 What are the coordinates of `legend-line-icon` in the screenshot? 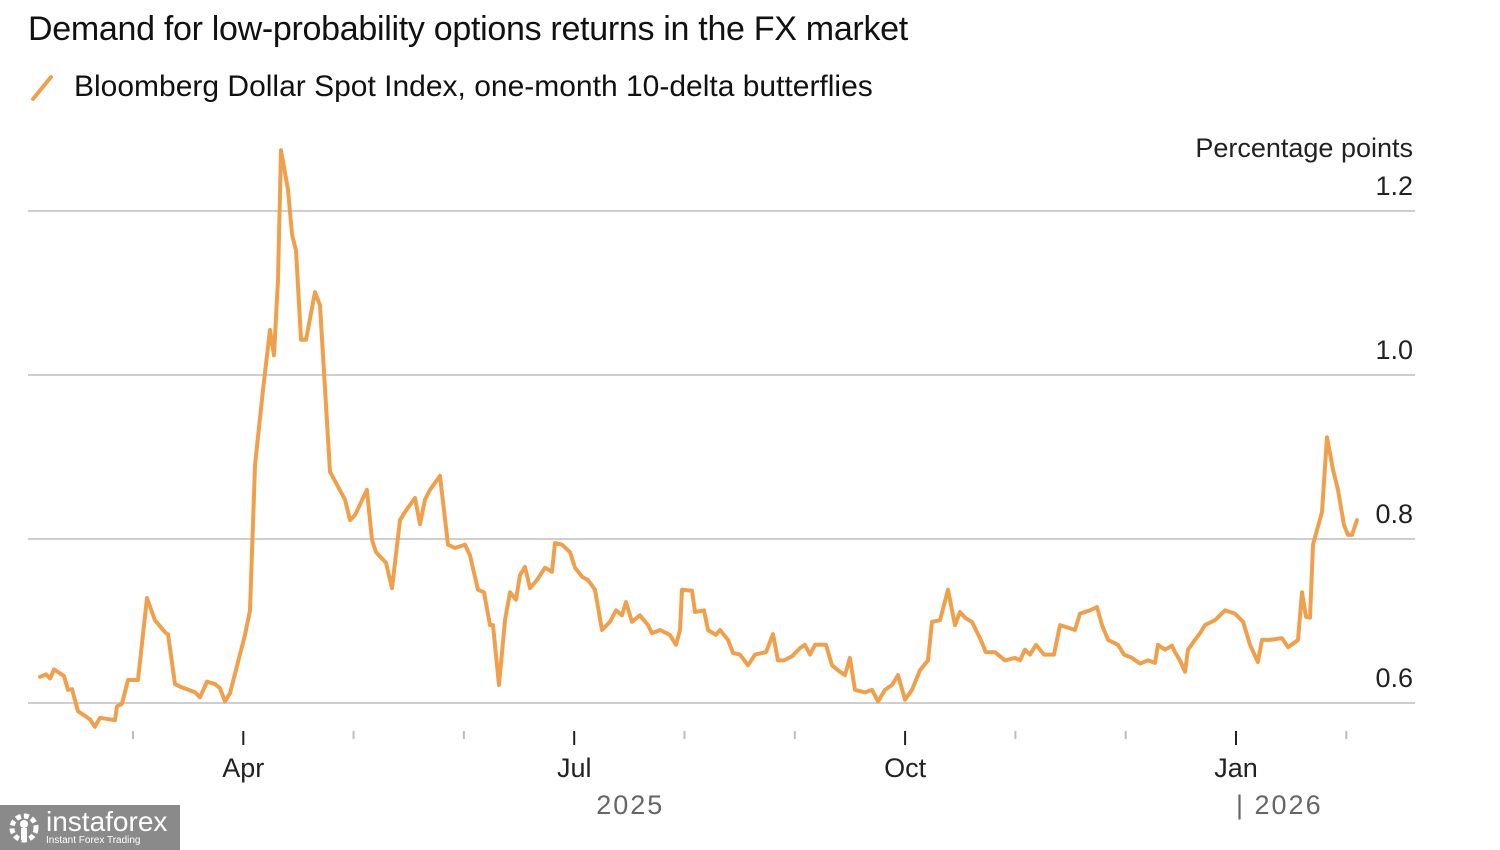 It's located at (42, 88).